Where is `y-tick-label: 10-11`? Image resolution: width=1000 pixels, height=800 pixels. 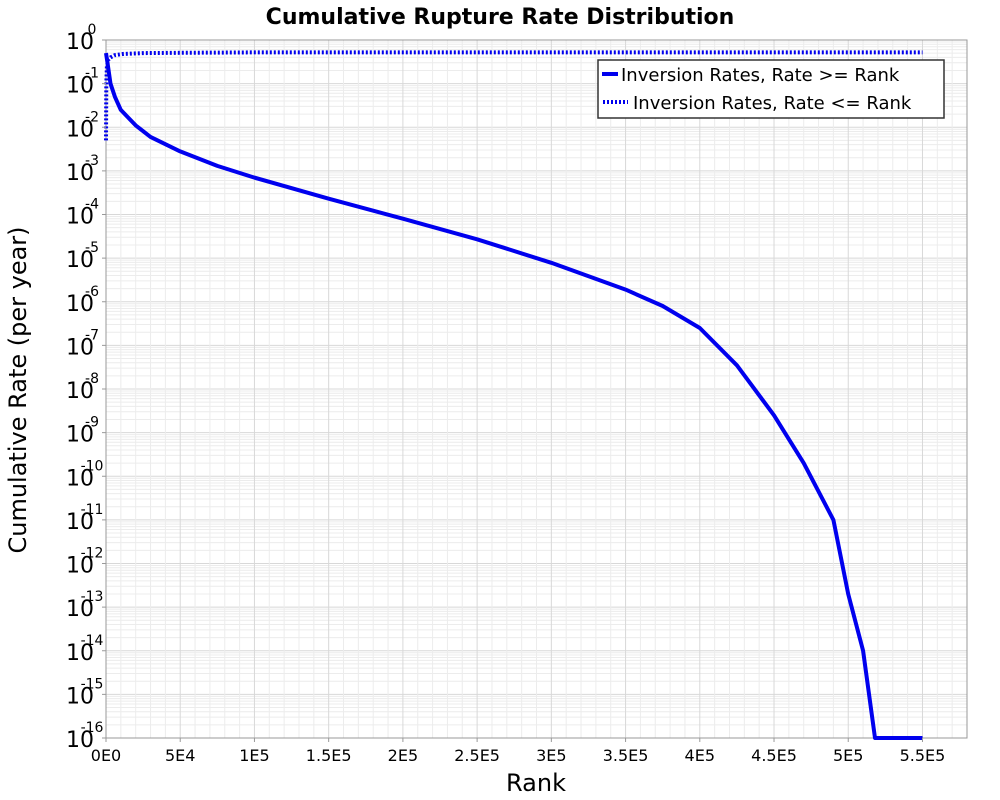
y-tick-label: 10-11 is located at coordinates (84, 518).